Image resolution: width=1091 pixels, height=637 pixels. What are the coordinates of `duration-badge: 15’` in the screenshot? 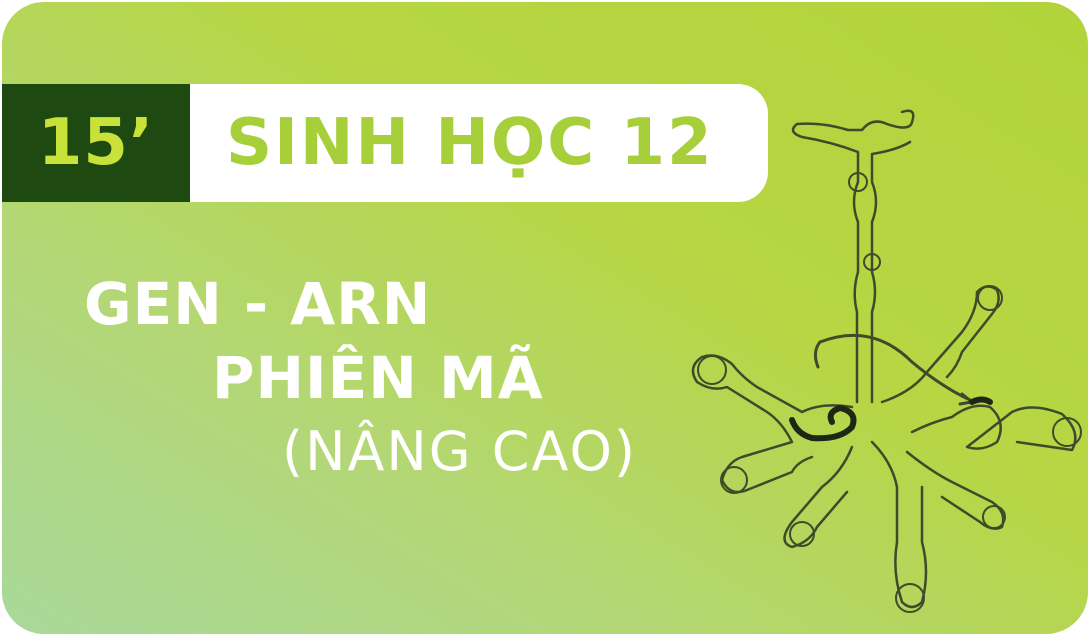 It's located at (96, 143).